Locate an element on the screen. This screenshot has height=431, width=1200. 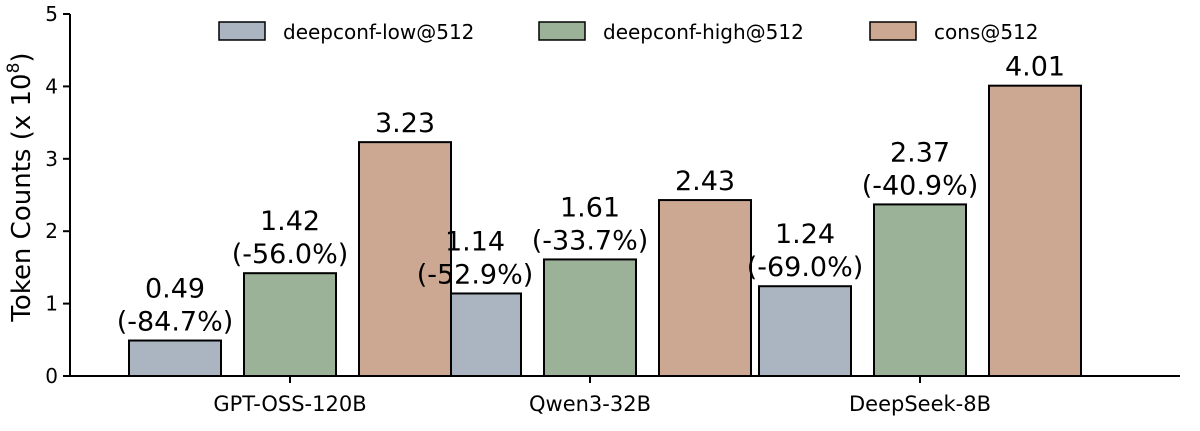
bar-value-label: 0.49 is located at coordinates (175, 289).